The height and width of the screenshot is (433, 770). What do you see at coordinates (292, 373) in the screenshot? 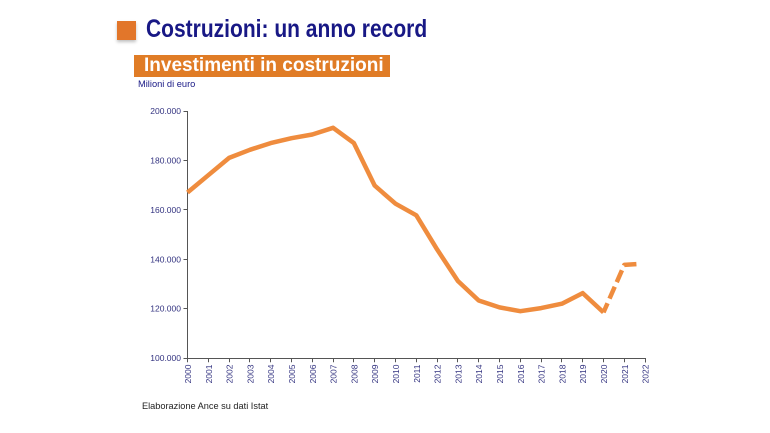
I see `svg-text: 2005` at bounding box center [292, 373].